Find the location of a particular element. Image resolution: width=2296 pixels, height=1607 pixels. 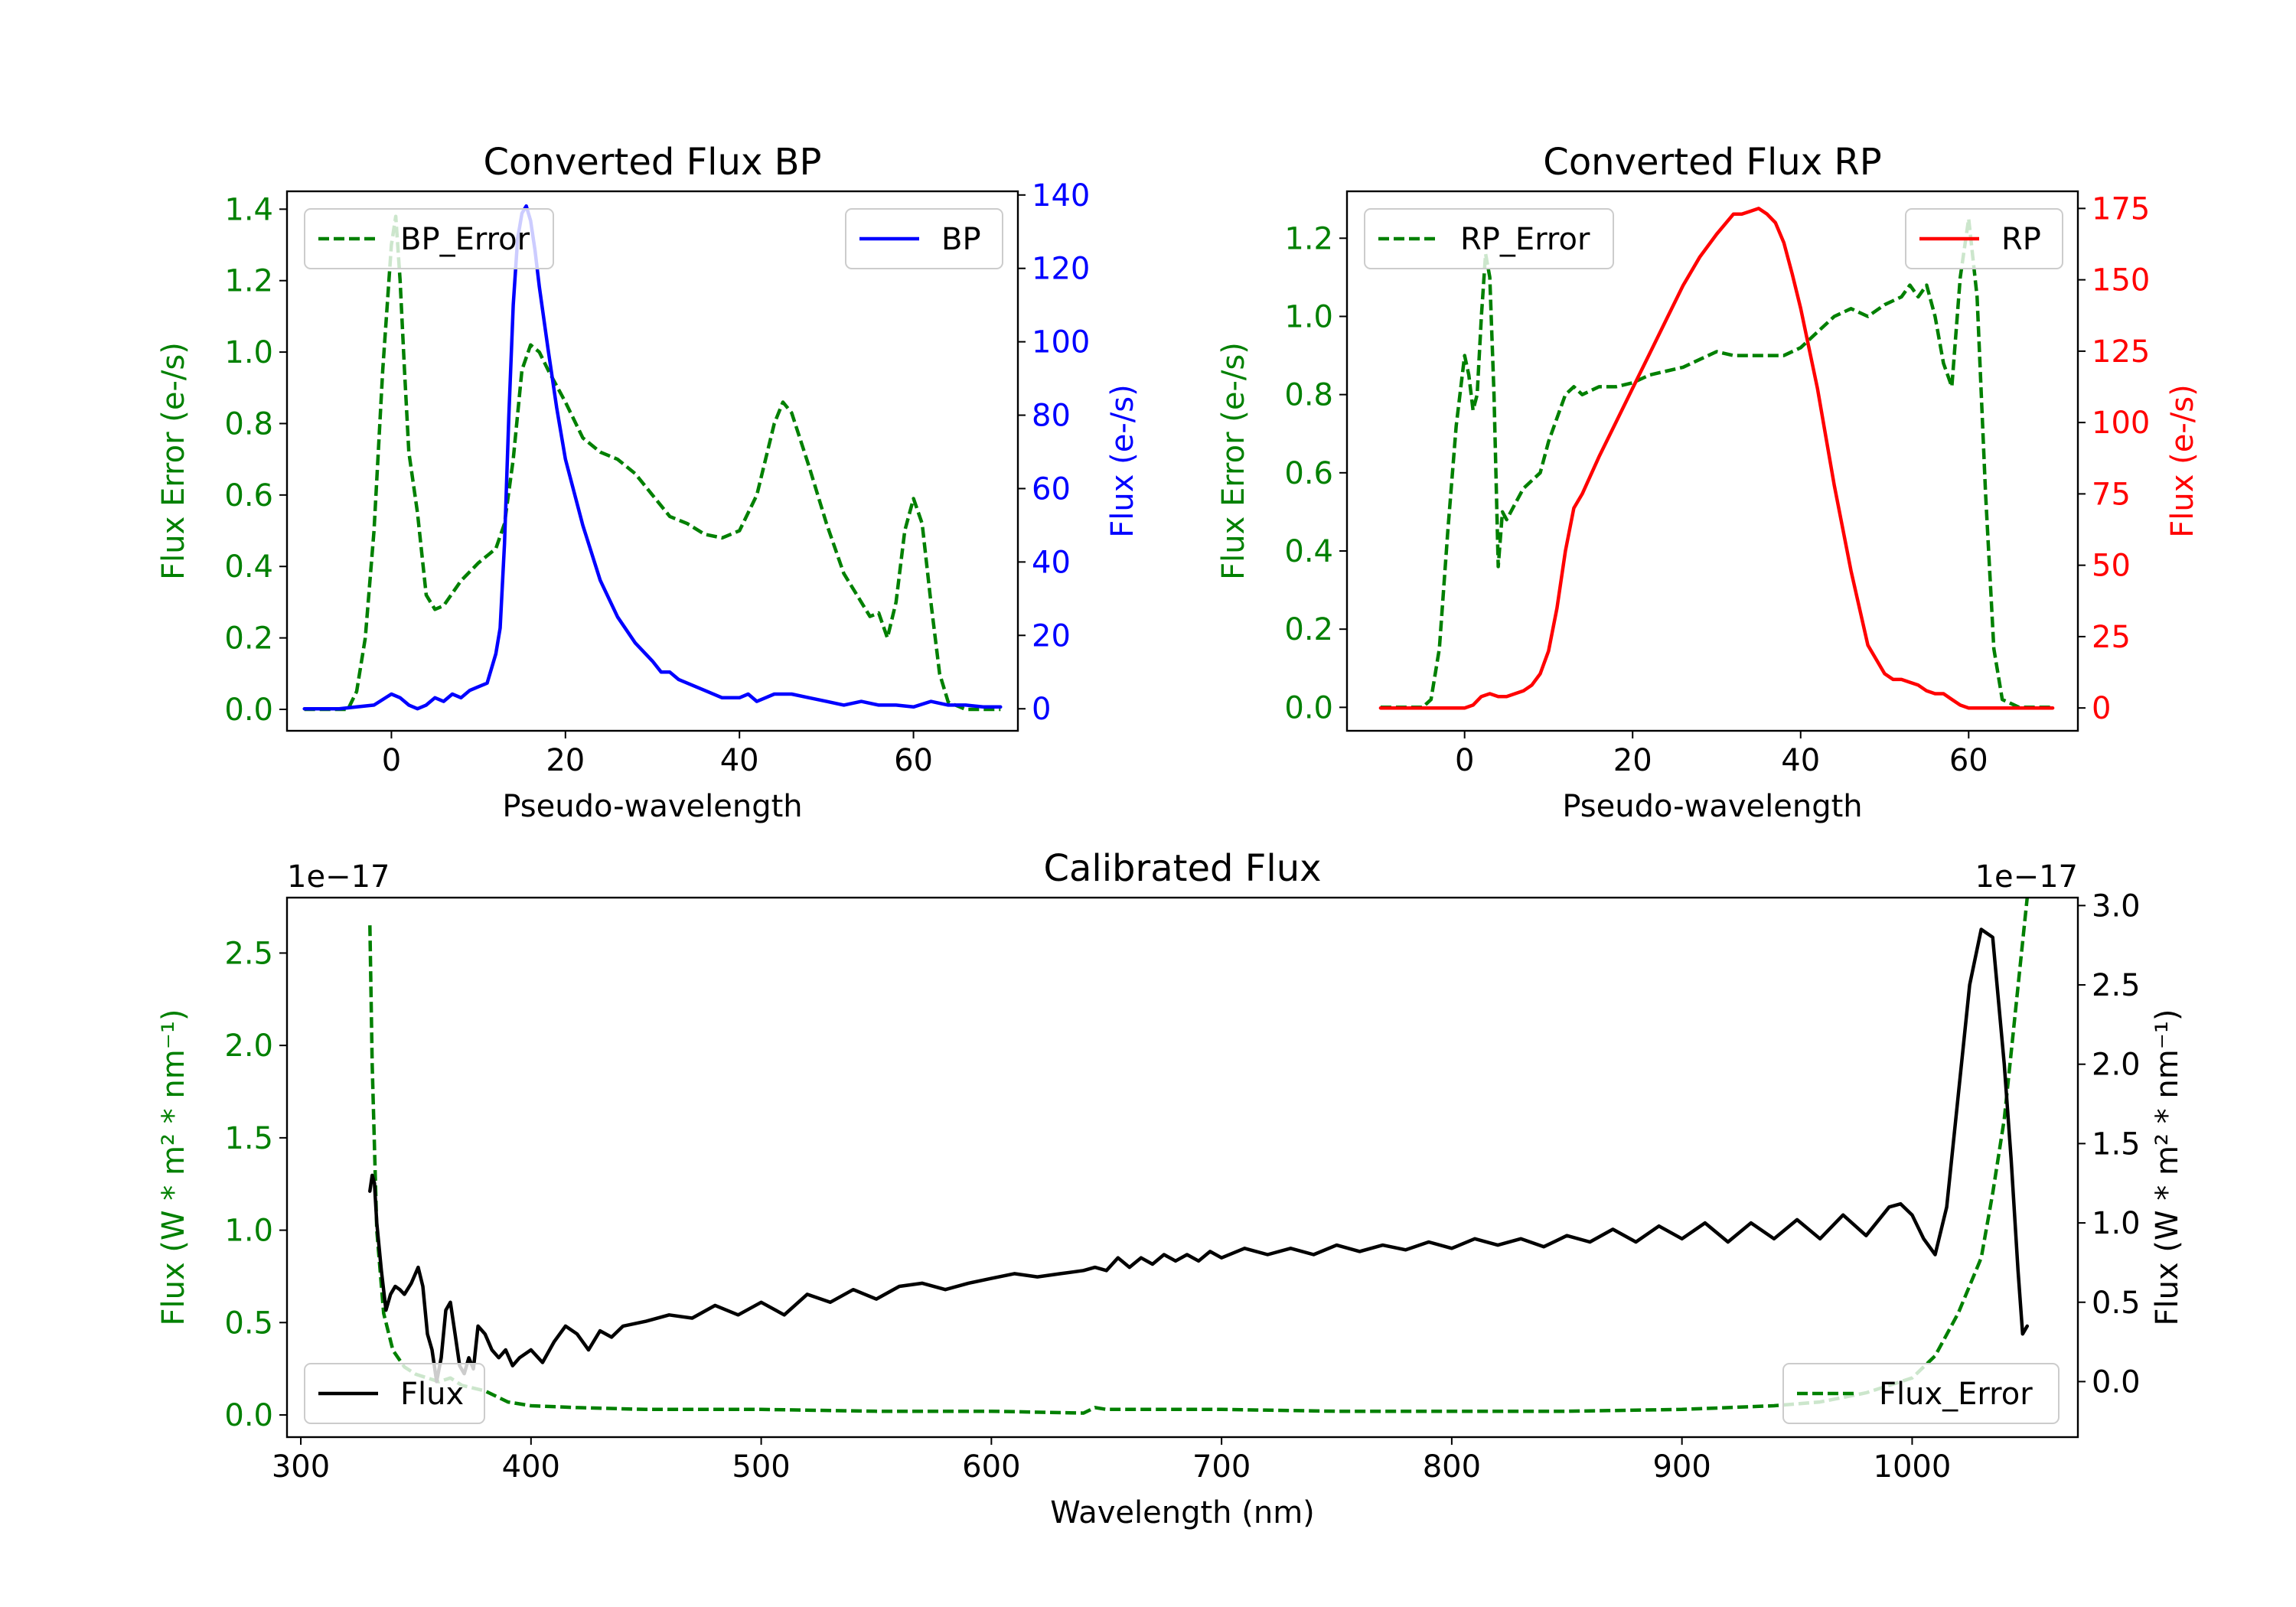

series-line-rp-error is located at coordinates (1716, 463).